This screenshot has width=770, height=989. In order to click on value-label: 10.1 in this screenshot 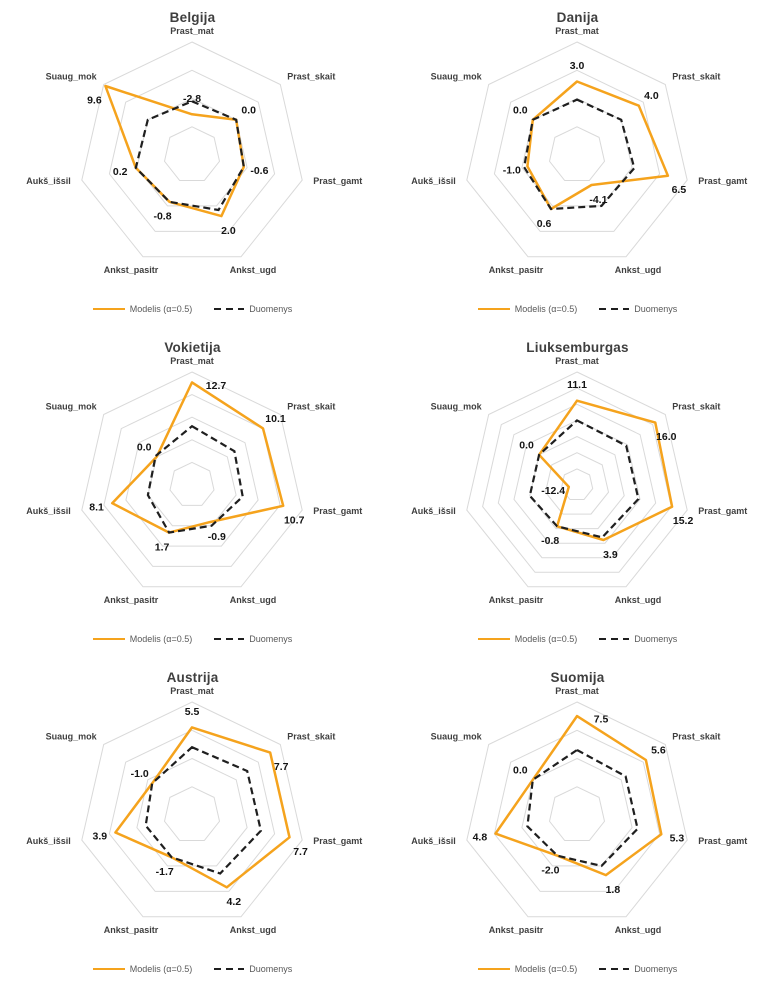, I will do `click(275, 419)`.